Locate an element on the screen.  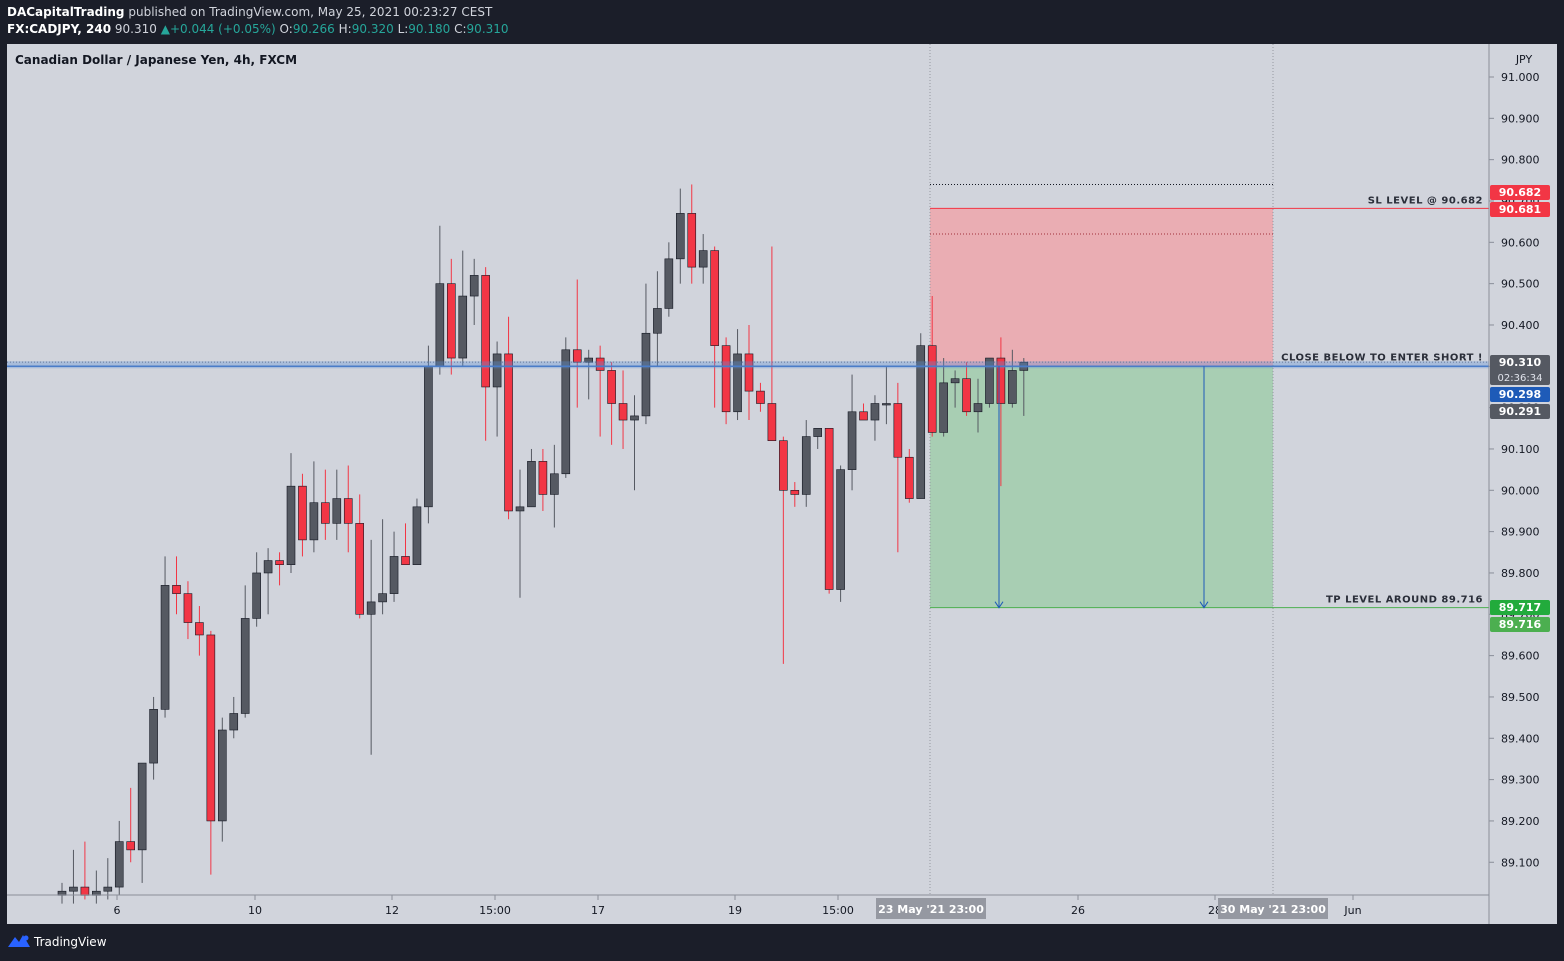
tradingview-brand: TradingView is located at coordinates (70, 942).